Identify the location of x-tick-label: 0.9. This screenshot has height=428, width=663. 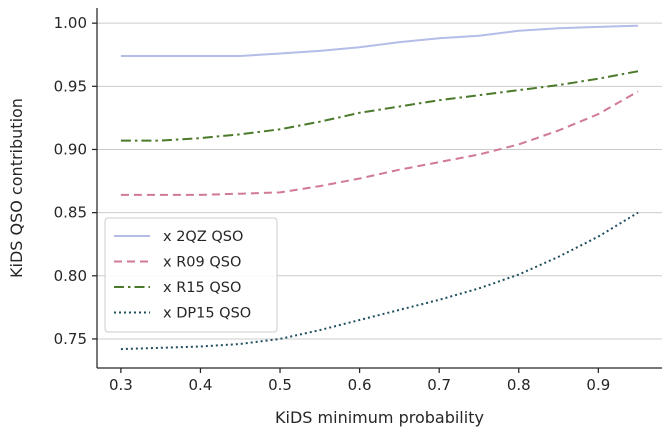
(598, 385).